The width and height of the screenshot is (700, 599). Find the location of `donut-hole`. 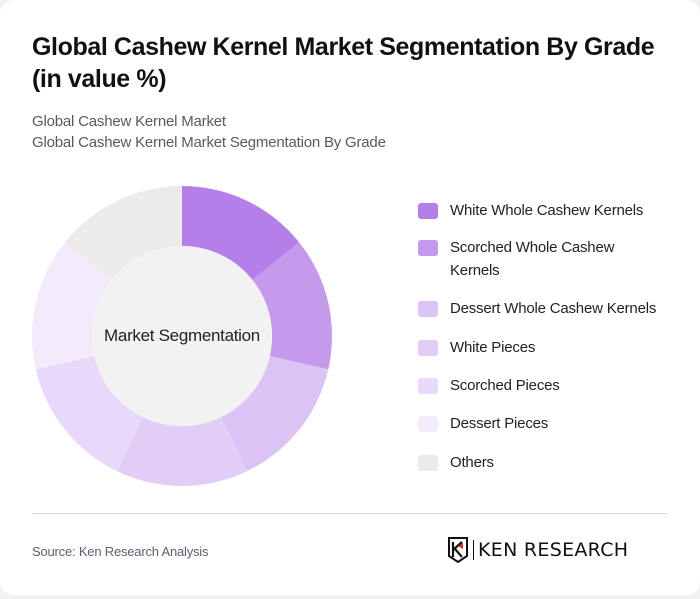

donut-hole is located at coordinates (182, 336).